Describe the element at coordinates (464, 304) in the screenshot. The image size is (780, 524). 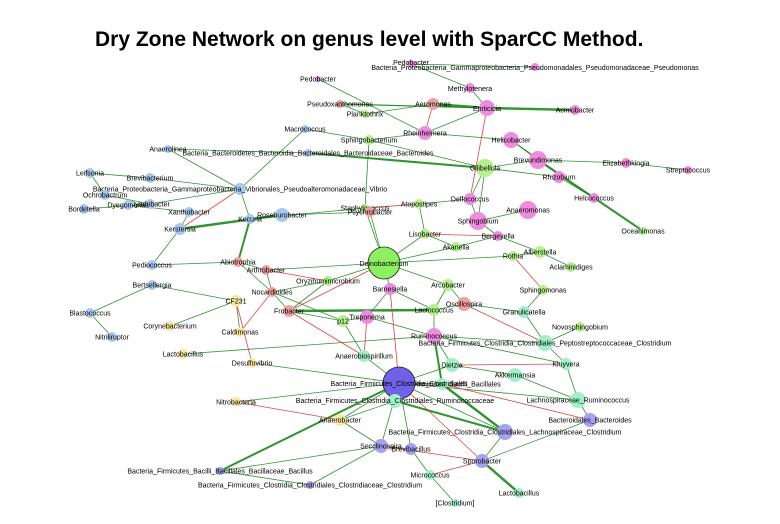
I see `node-circle-oscillospira` at that location.